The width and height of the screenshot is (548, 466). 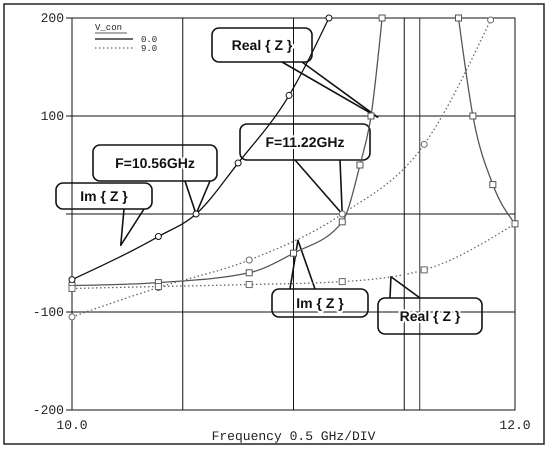 I want to click on legend-title: V_con, so click(x=108, y=28).